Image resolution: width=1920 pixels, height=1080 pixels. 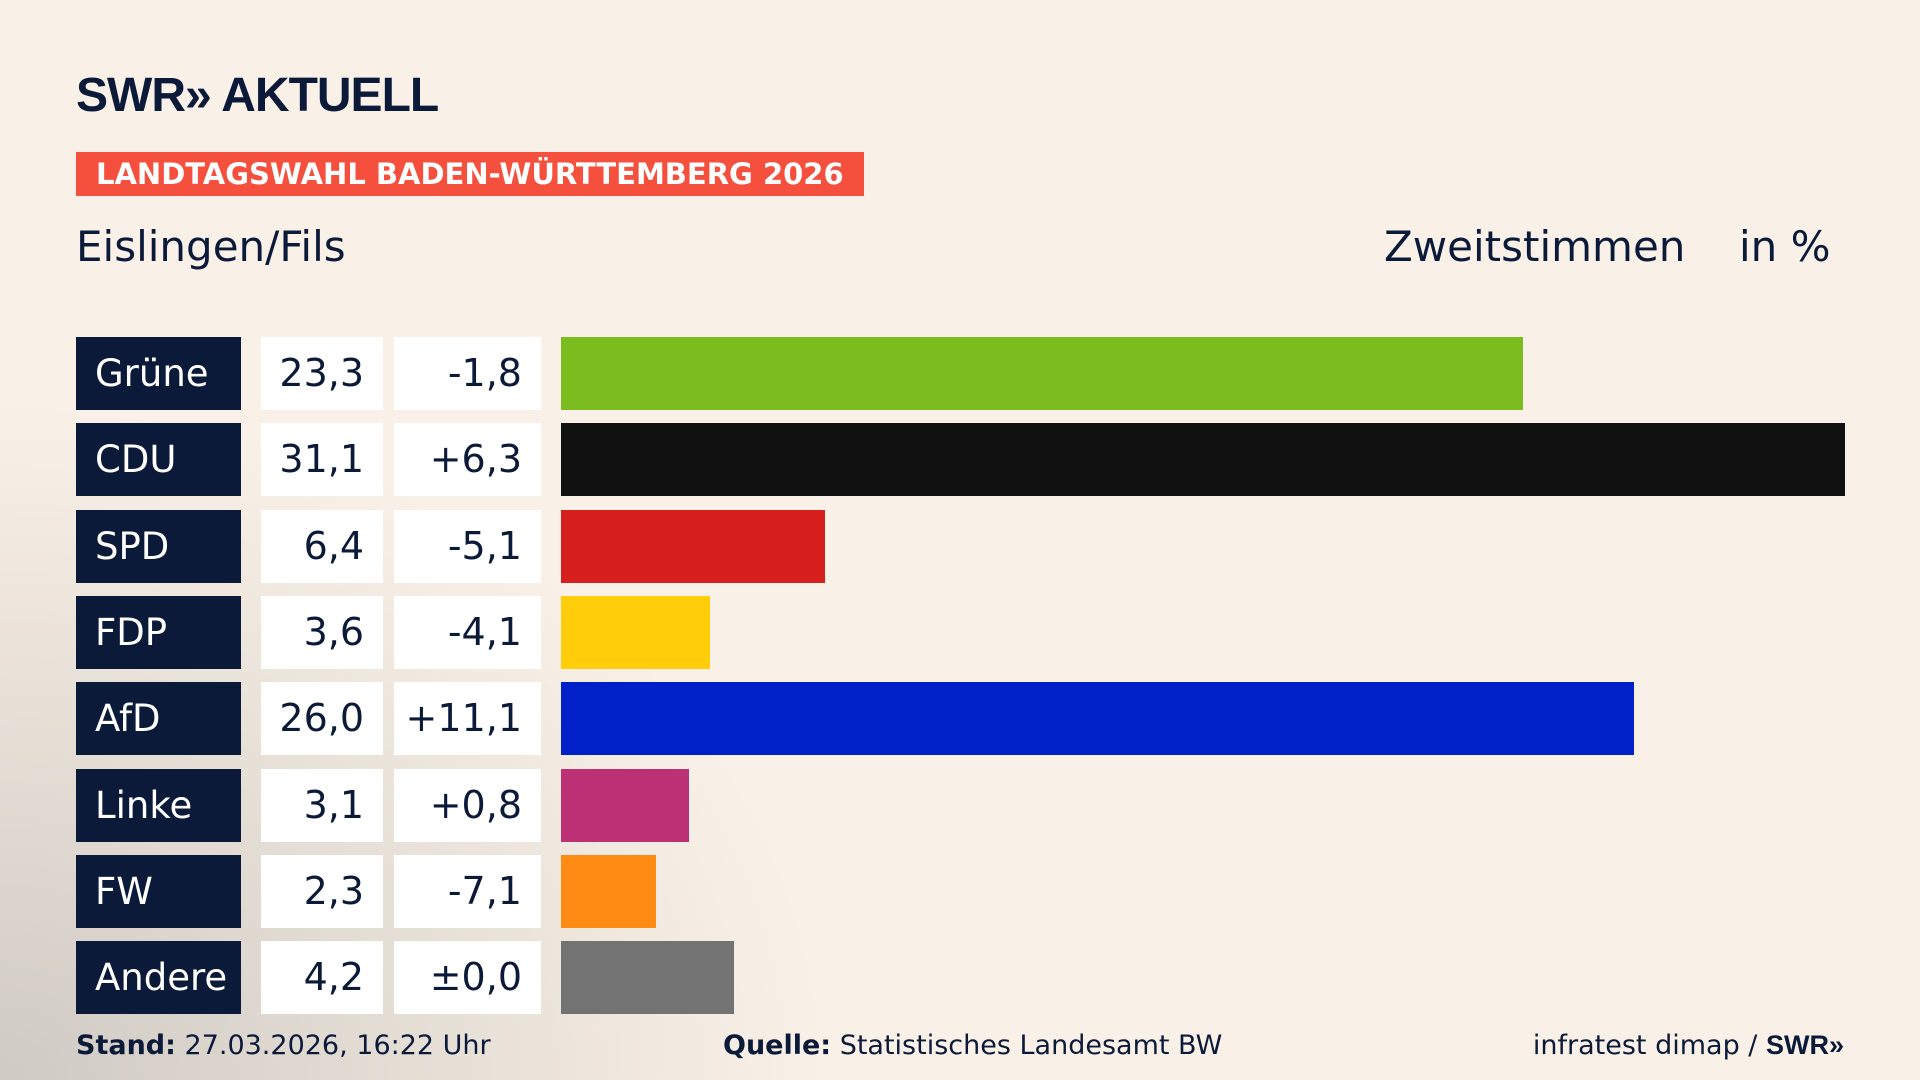 What do you see at coordinates (960, 978) in the screenshot?
I see `party-row: Andere 4,2 ±0,0` at bounding box center [960, 978].